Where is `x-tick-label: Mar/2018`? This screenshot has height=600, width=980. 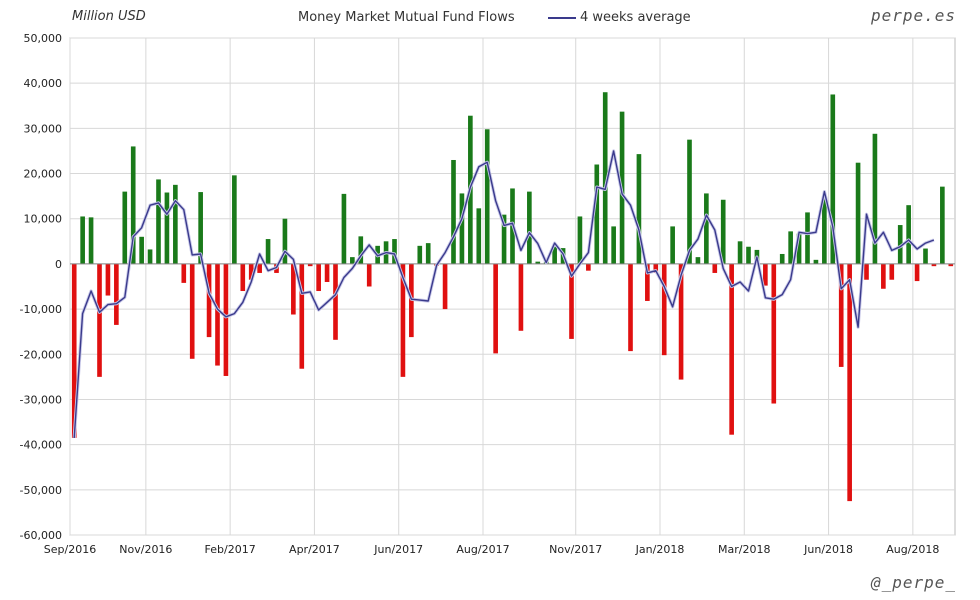
x-tick-label: Mar/2018 is located at coordinates (744, 549).